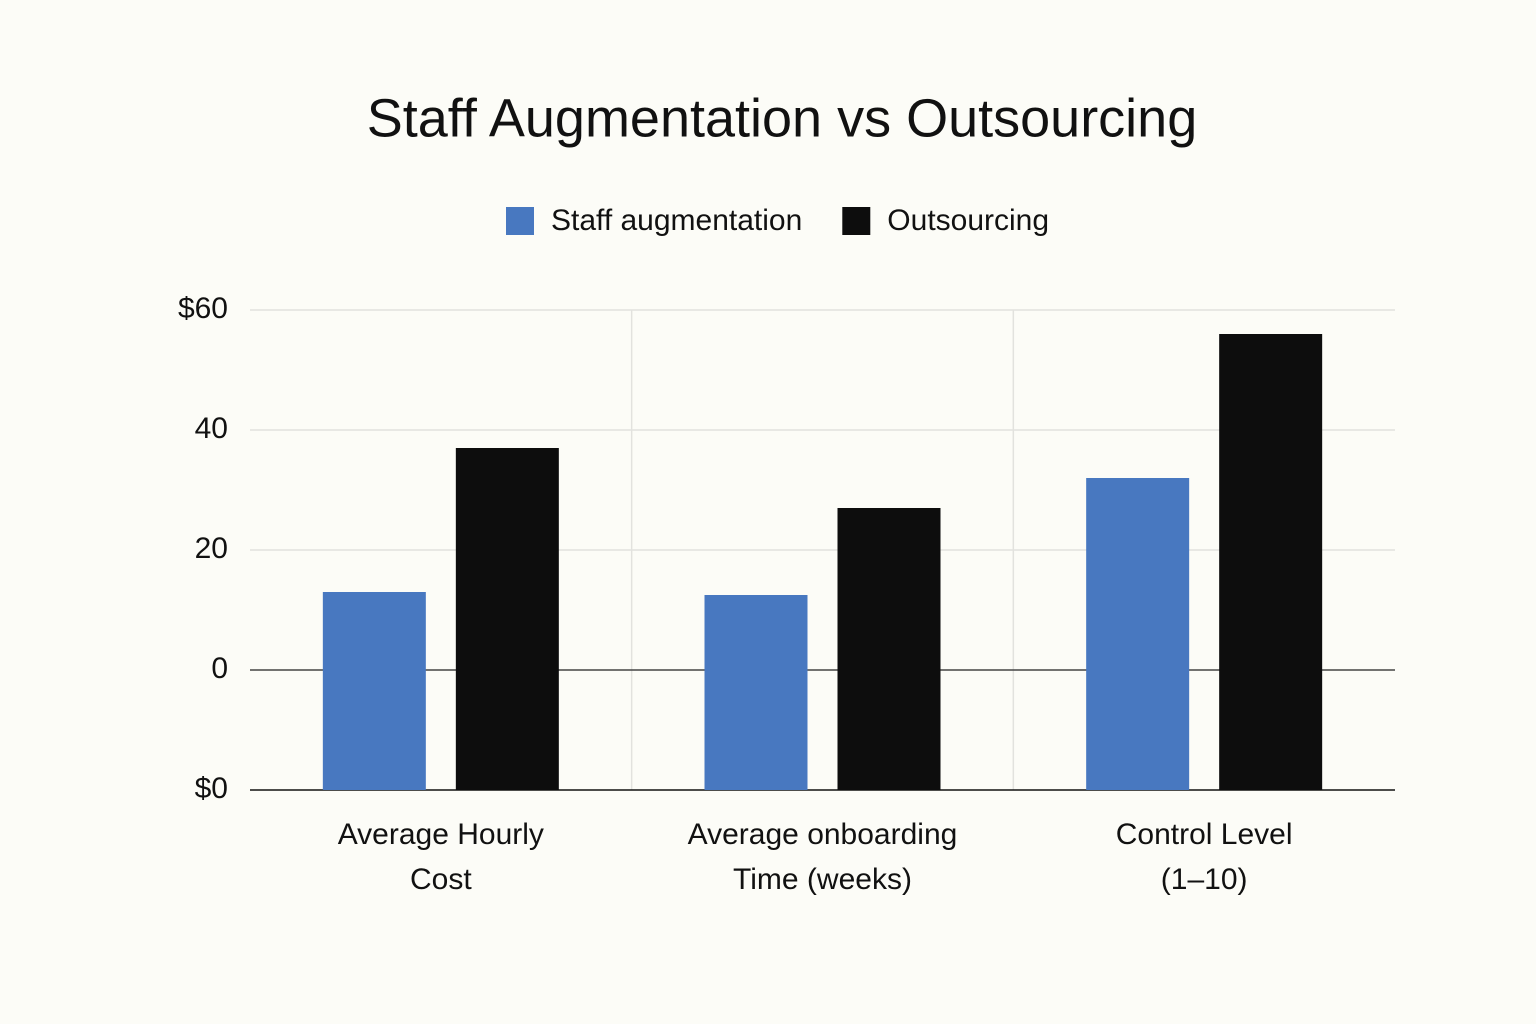 This screenshot has height=1024, width=1536. What do you see at coordinates (203, 308) in the screenshot?
I see `y-tick-label: $60` at bounding box center [203, 308].